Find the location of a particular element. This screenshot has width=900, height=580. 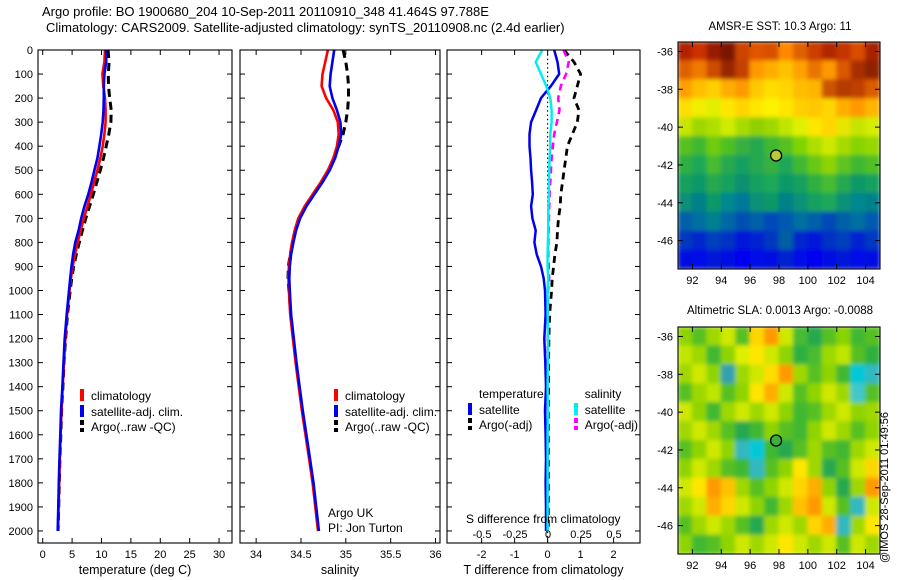

climatology-temperature-line is located at coordinates (81, 290).